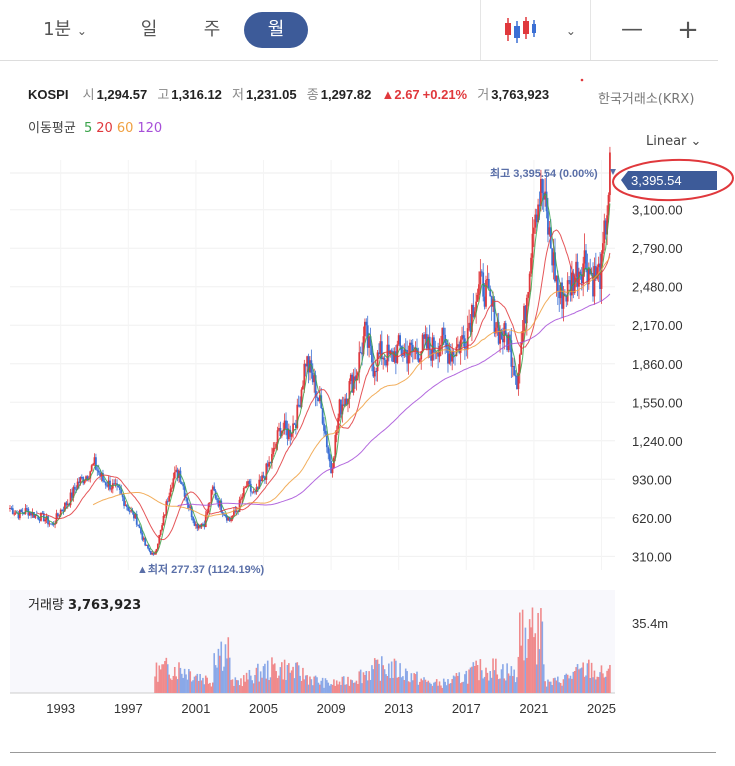 This screenshot has width=735, height=766. I want to click on x-tick-label: 2025, so click(601, 708).